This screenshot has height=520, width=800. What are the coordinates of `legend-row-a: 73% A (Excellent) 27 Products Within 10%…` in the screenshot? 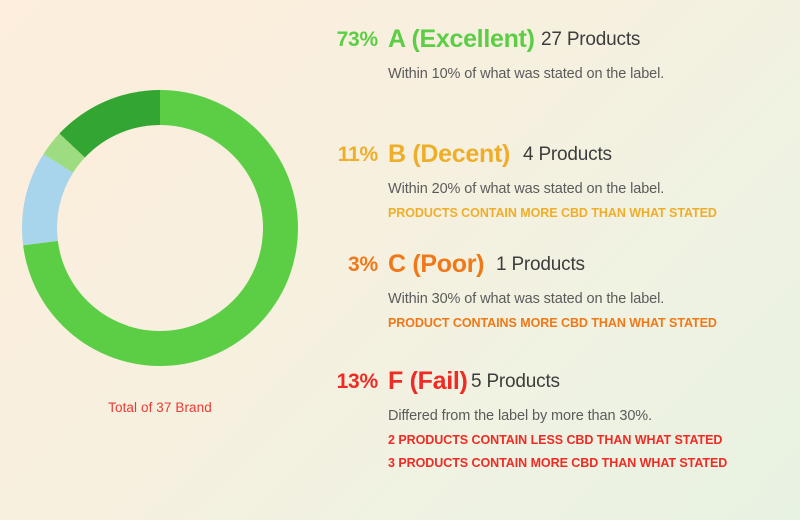 It's located at (558, 53).